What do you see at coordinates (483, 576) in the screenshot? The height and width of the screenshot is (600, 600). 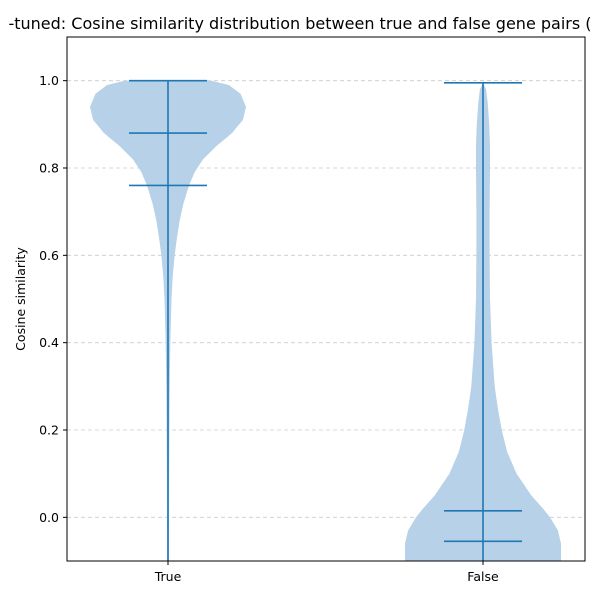 I see `x-tick-label: False` at bounding box center [483, 576].